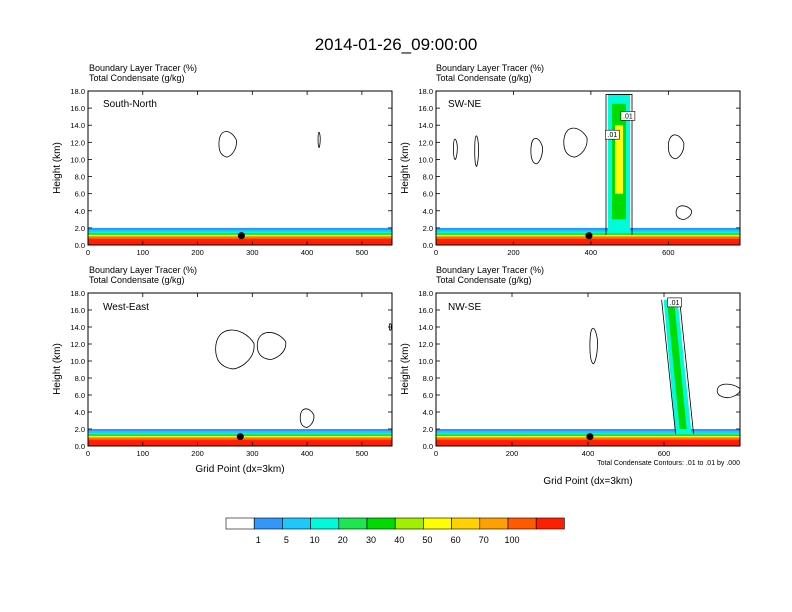 The height and width of the screenshot is (612, 792). I want to click on convective-plume, so click(677, 367).